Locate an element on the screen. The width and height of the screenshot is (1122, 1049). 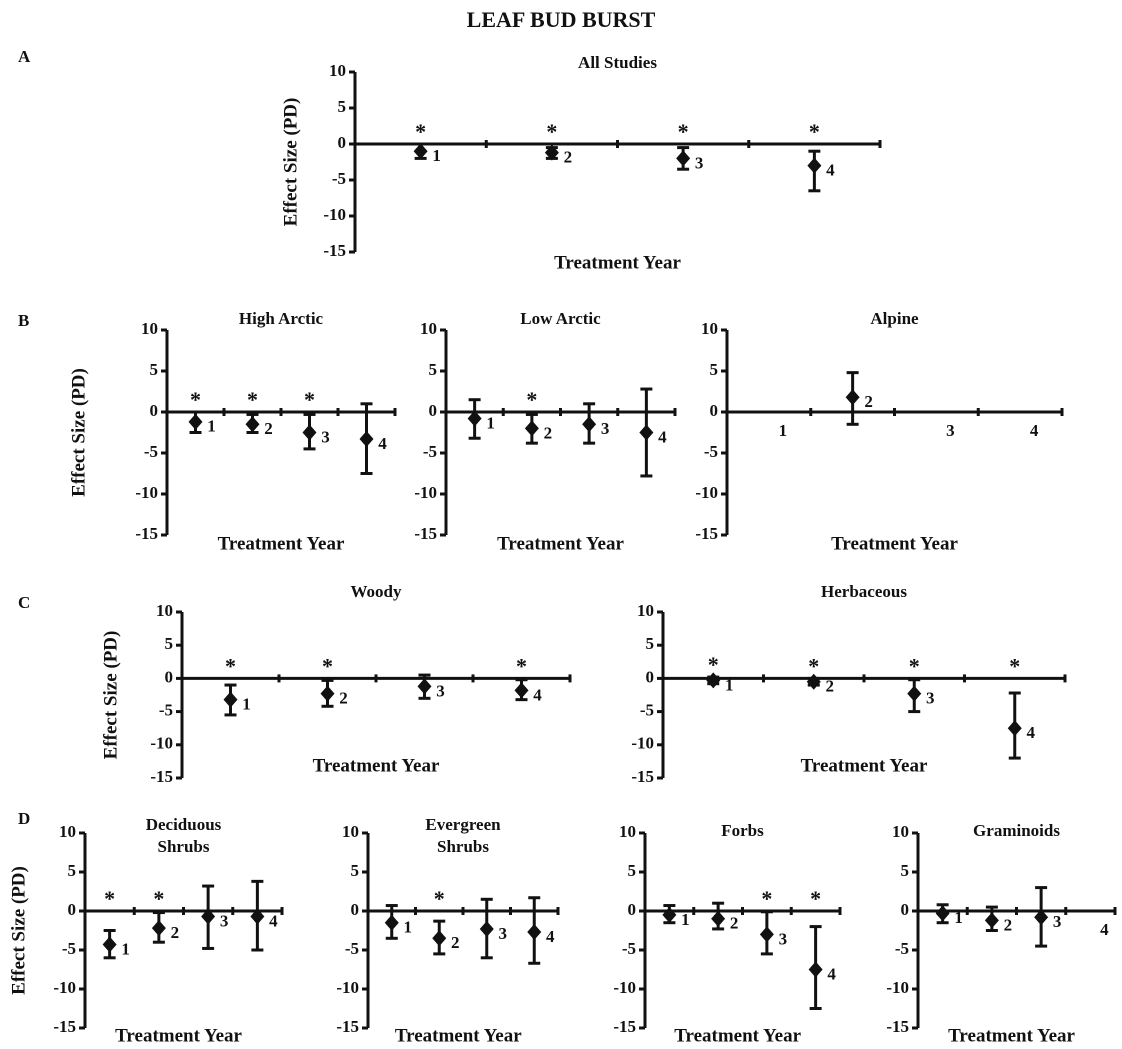
panel-title: Woody is located at coordinates (376, 591).